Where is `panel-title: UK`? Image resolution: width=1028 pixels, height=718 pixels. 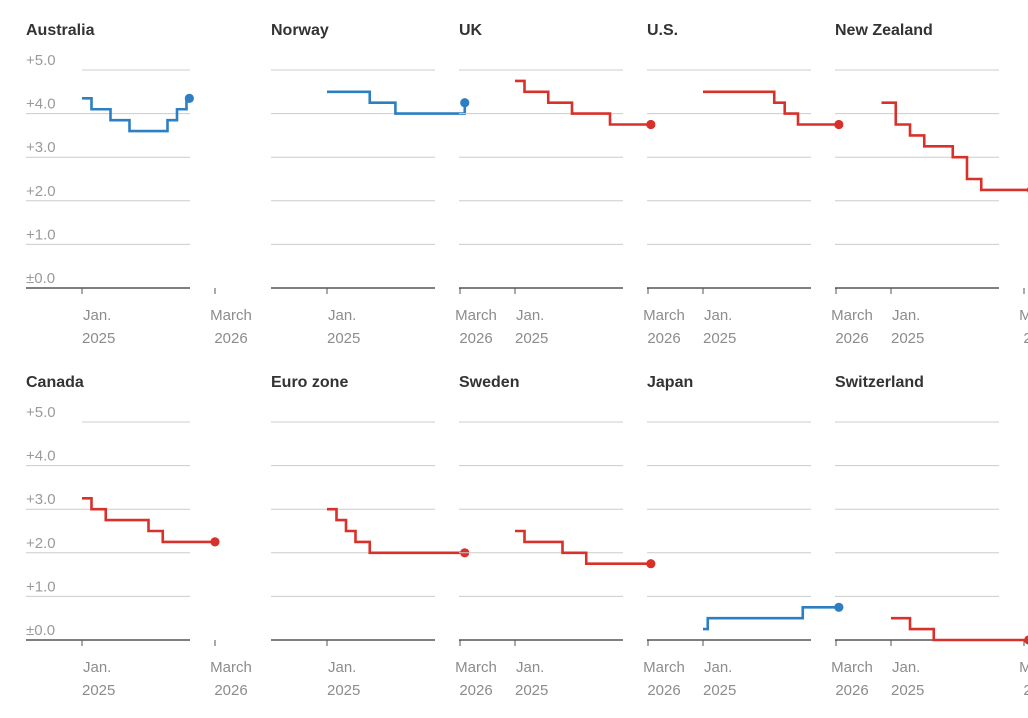 panel-title: UK is located at coordinates (471, 30).